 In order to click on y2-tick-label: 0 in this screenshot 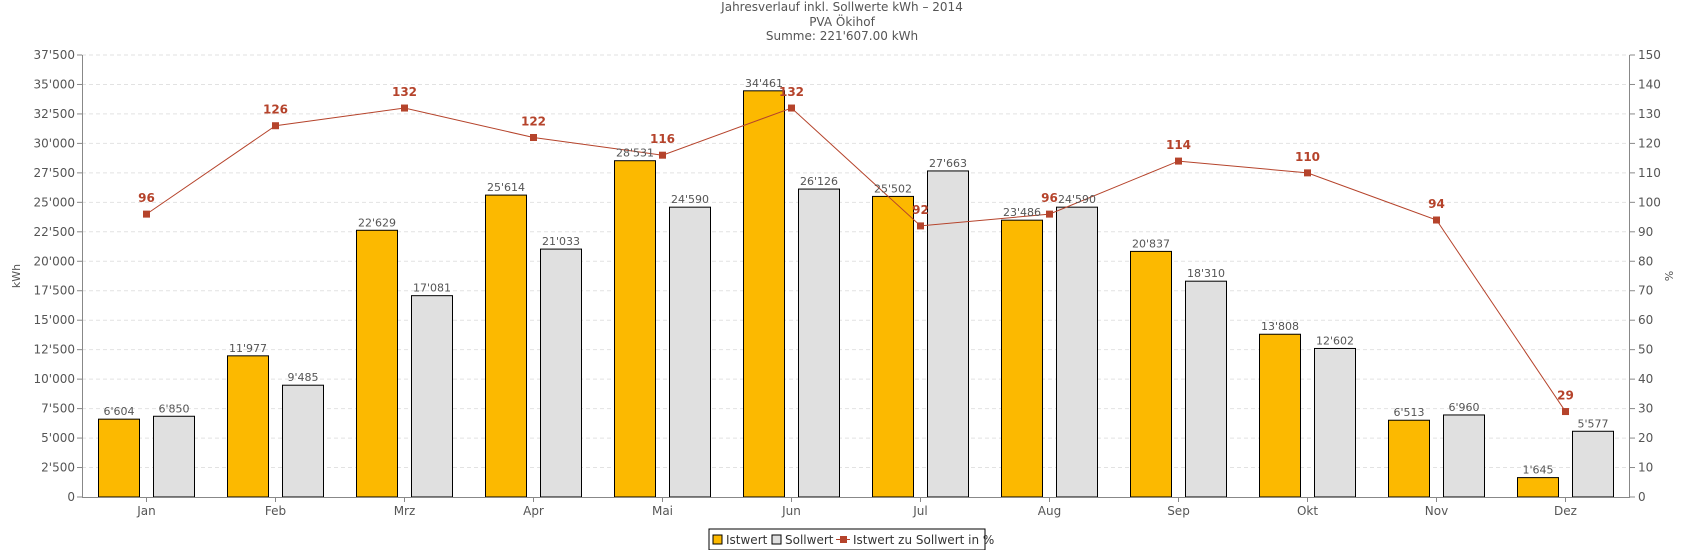, I will do `click(1642, 497)`.